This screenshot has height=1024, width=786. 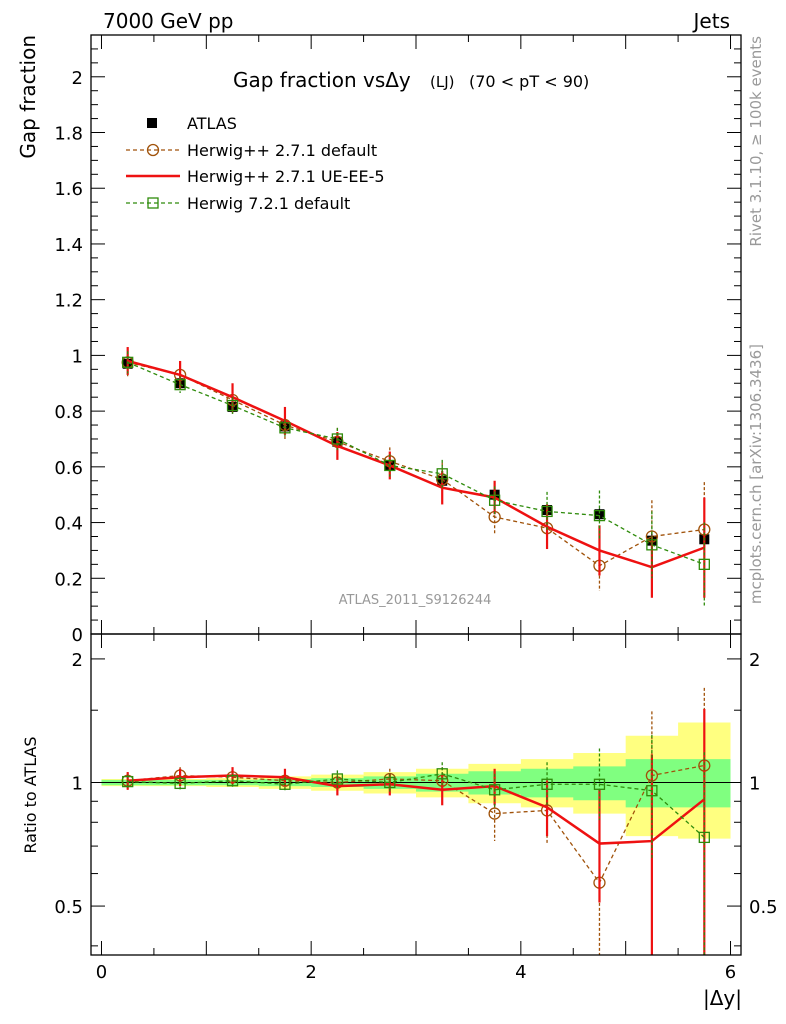 I want to click on main-y-label: Gap fraction, so click(x=28, y=97).